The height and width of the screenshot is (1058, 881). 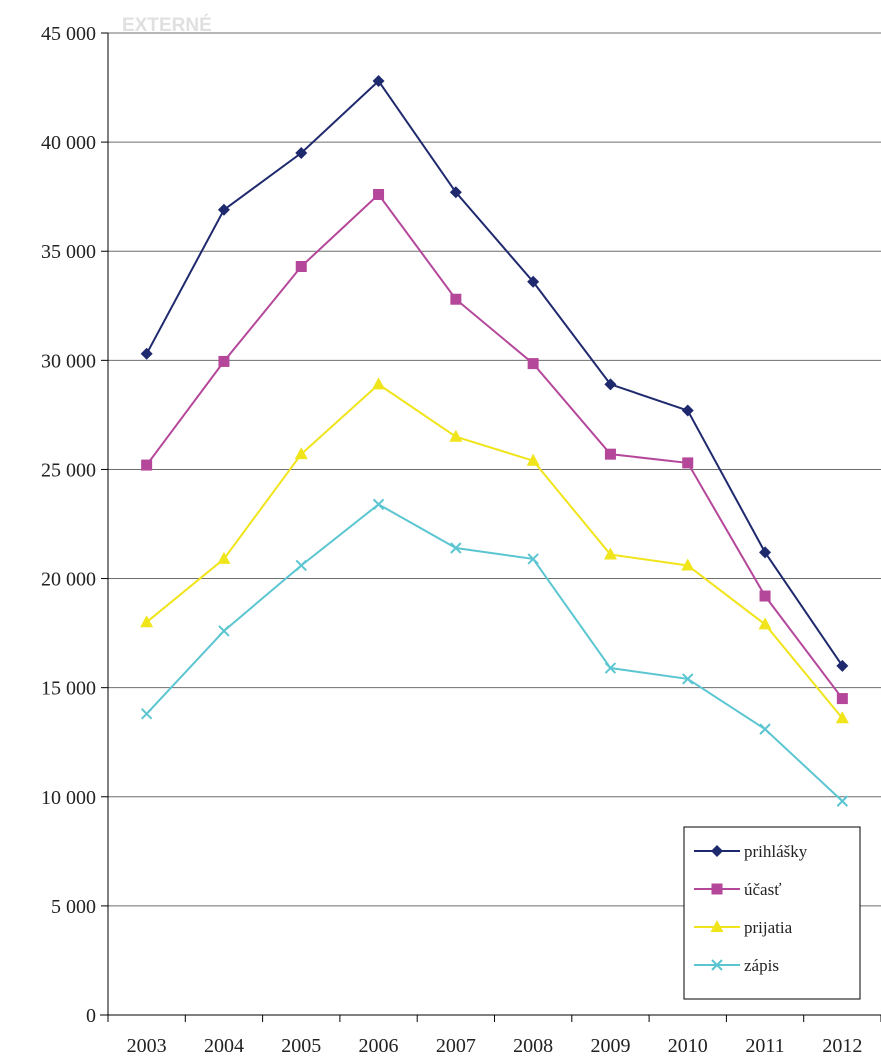 What do you see at coordinates (737, 889) in the screenshot?
I see `legend-item: účasť` at bounding box center [737, 889].